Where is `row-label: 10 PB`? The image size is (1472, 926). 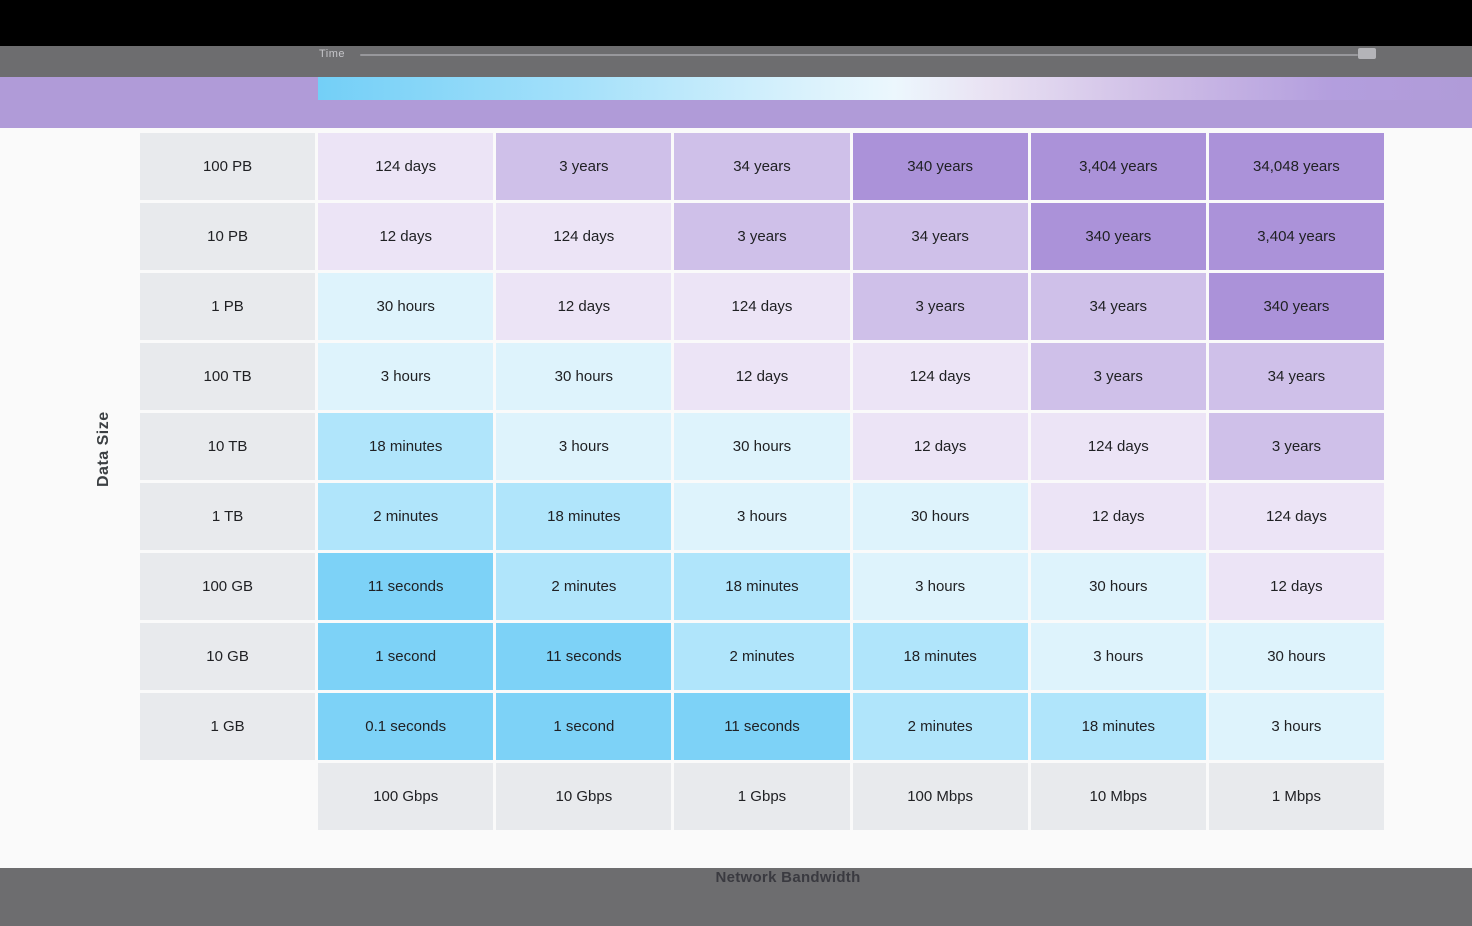
row-label: 10 PB is located at coordinates (228, 236).